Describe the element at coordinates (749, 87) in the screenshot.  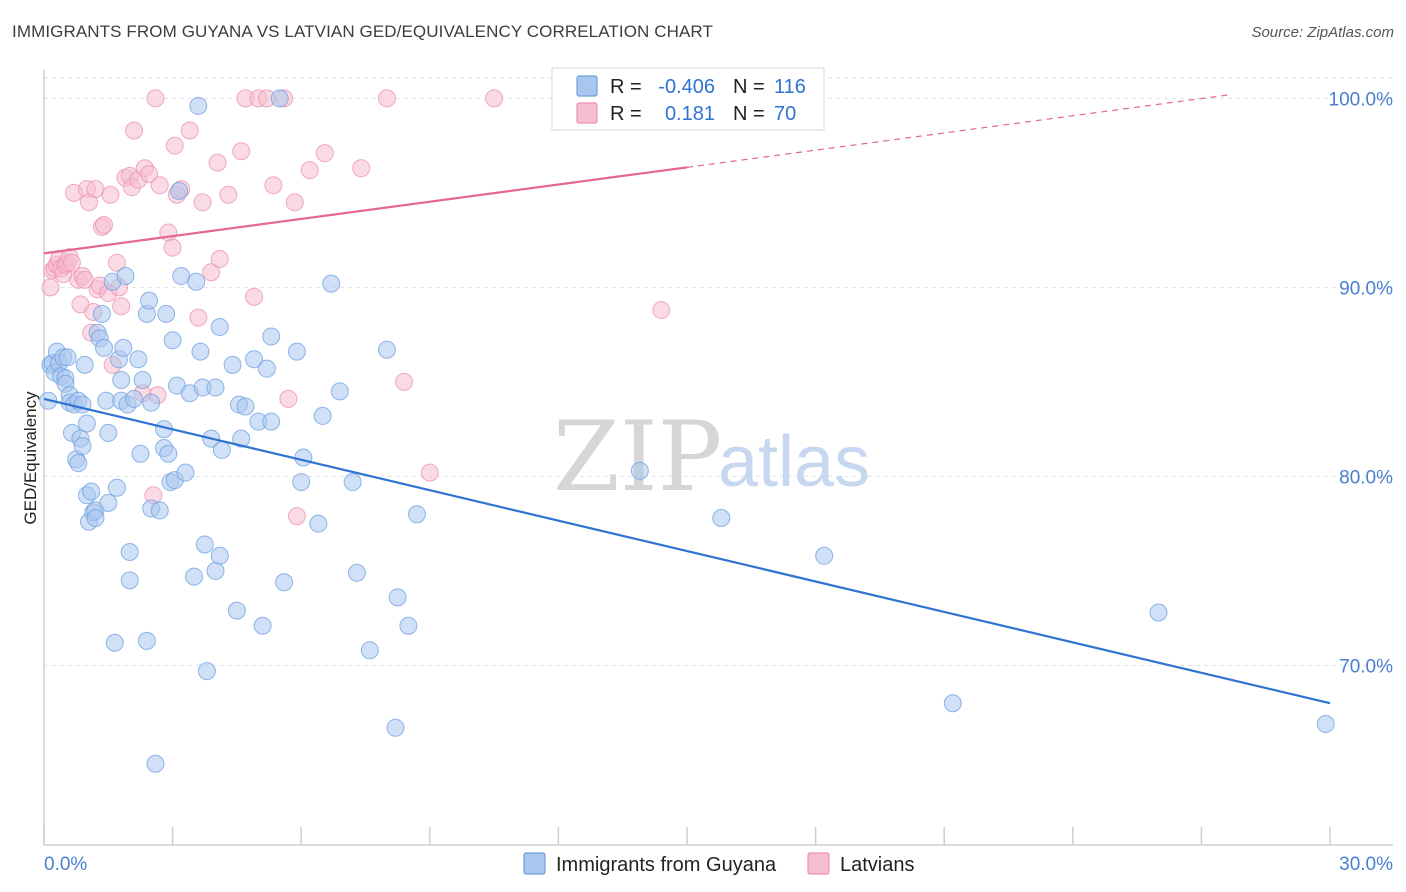
I see `legend-n-label-1: N =` at that location.